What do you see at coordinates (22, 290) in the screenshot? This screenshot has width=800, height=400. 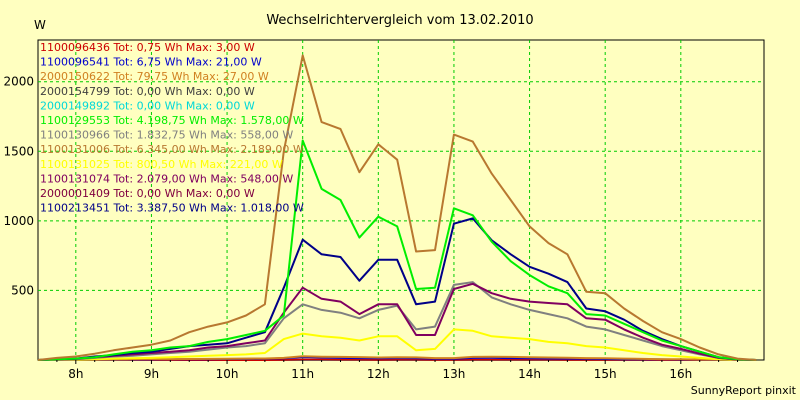 I see `y-tick-label: 500` at bounding box center [22, 290].